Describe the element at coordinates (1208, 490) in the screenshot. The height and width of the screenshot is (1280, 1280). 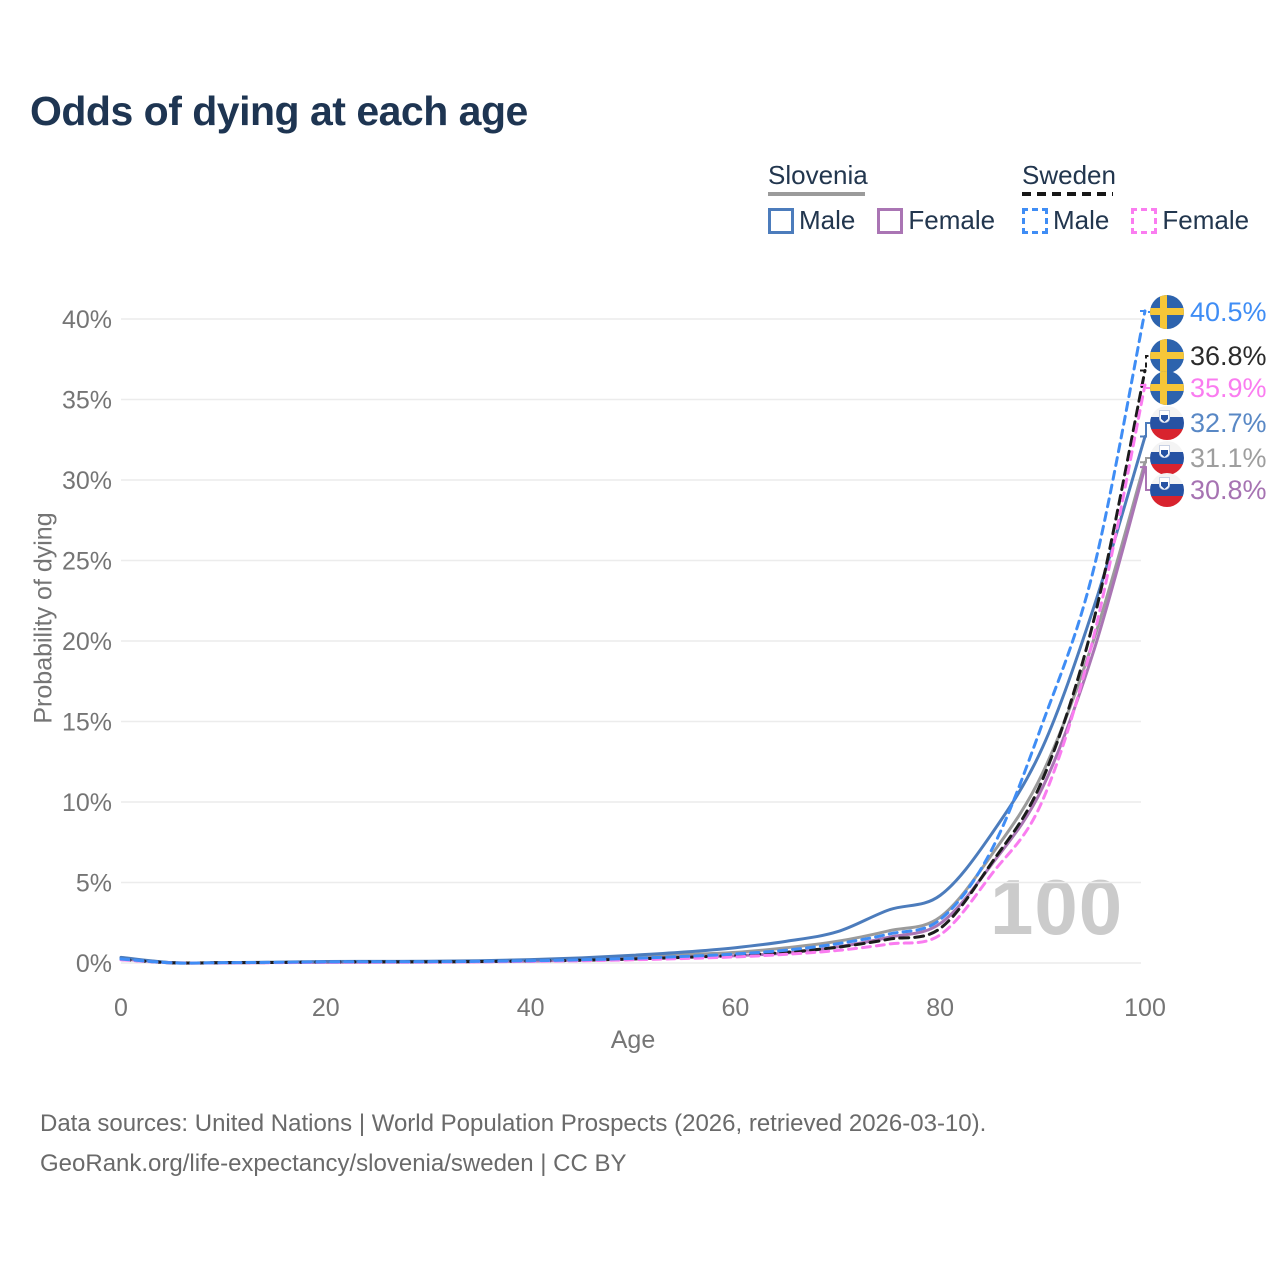
I see `end-label-slovenia-female: 30.8%` at that location.